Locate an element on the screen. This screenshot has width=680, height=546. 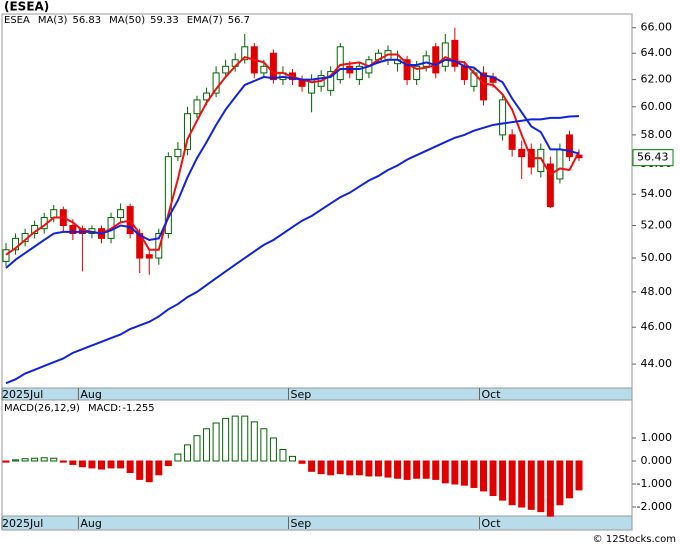
y-tick-label: 46.00 is located at coordinates (657, 326).